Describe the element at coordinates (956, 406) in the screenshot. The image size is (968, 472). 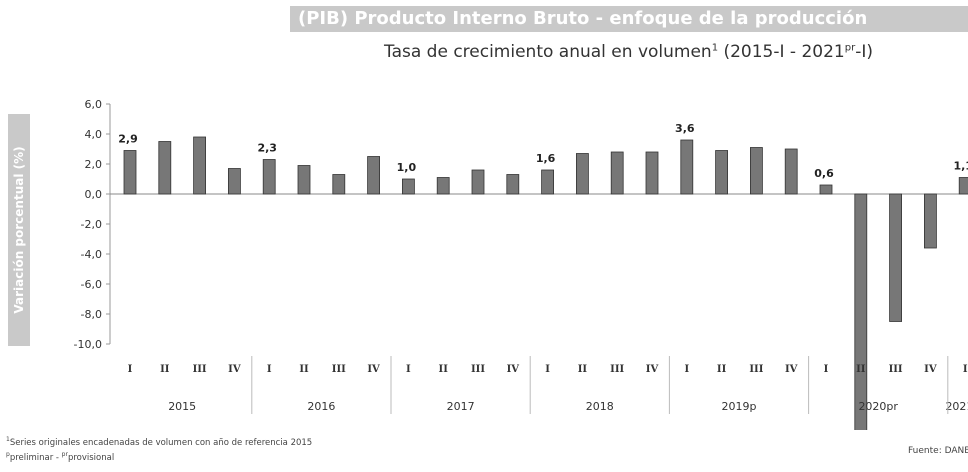
I see `year-label: 2021pr` at that location.